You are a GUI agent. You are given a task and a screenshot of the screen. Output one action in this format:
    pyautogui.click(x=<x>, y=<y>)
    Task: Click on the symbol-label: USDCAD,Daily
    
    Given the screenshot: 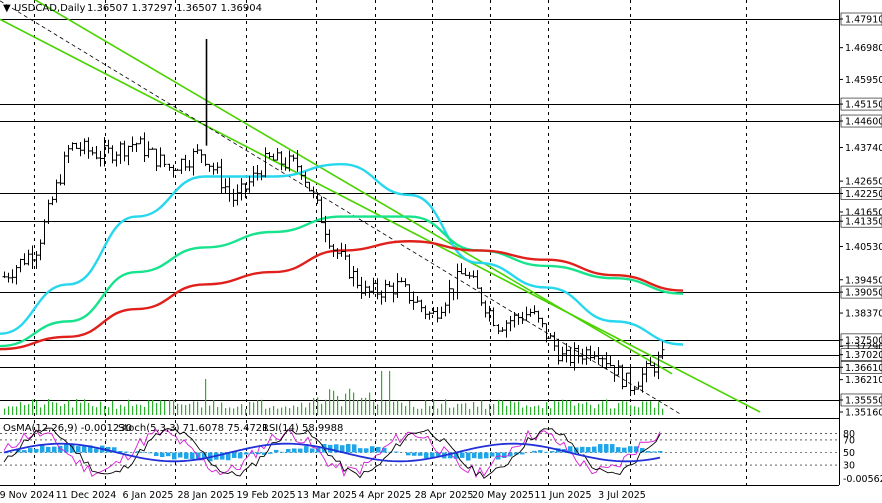 What is the action you would take?
    pyautogui.click(x=49, y=8)
    